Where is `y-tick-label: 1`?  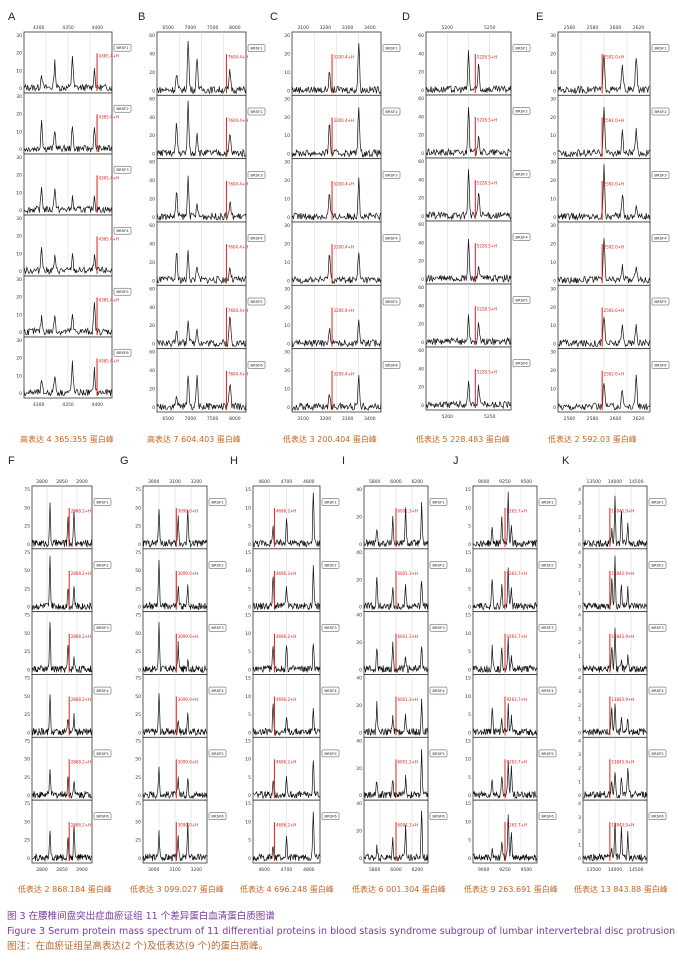 y-tick-label: 1 is located at coordinates (579, 594).